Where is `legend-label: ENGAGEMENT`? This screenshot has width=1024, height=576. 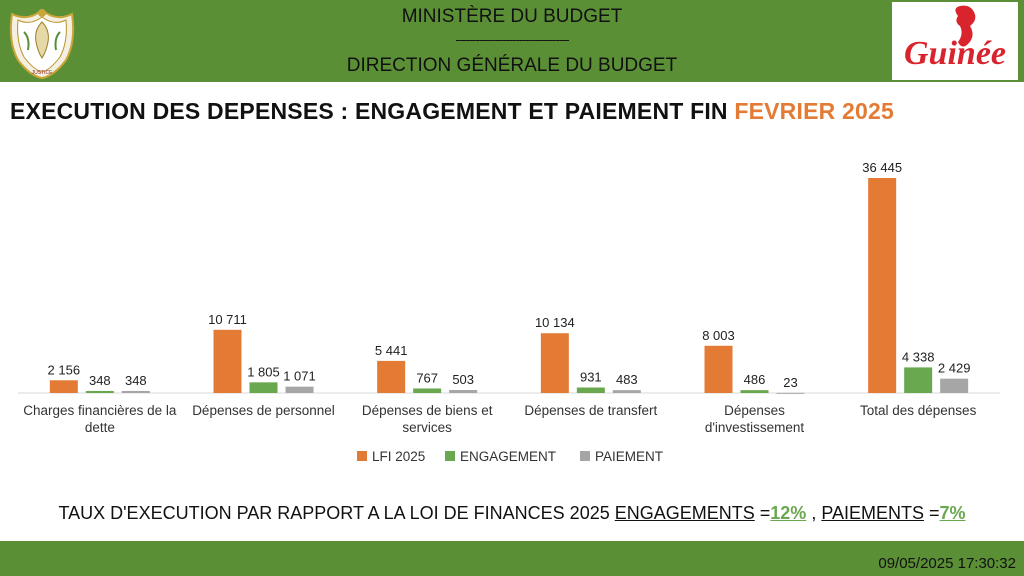
legend-label: ENGAGEMENT is located at coordinates (508, 456).